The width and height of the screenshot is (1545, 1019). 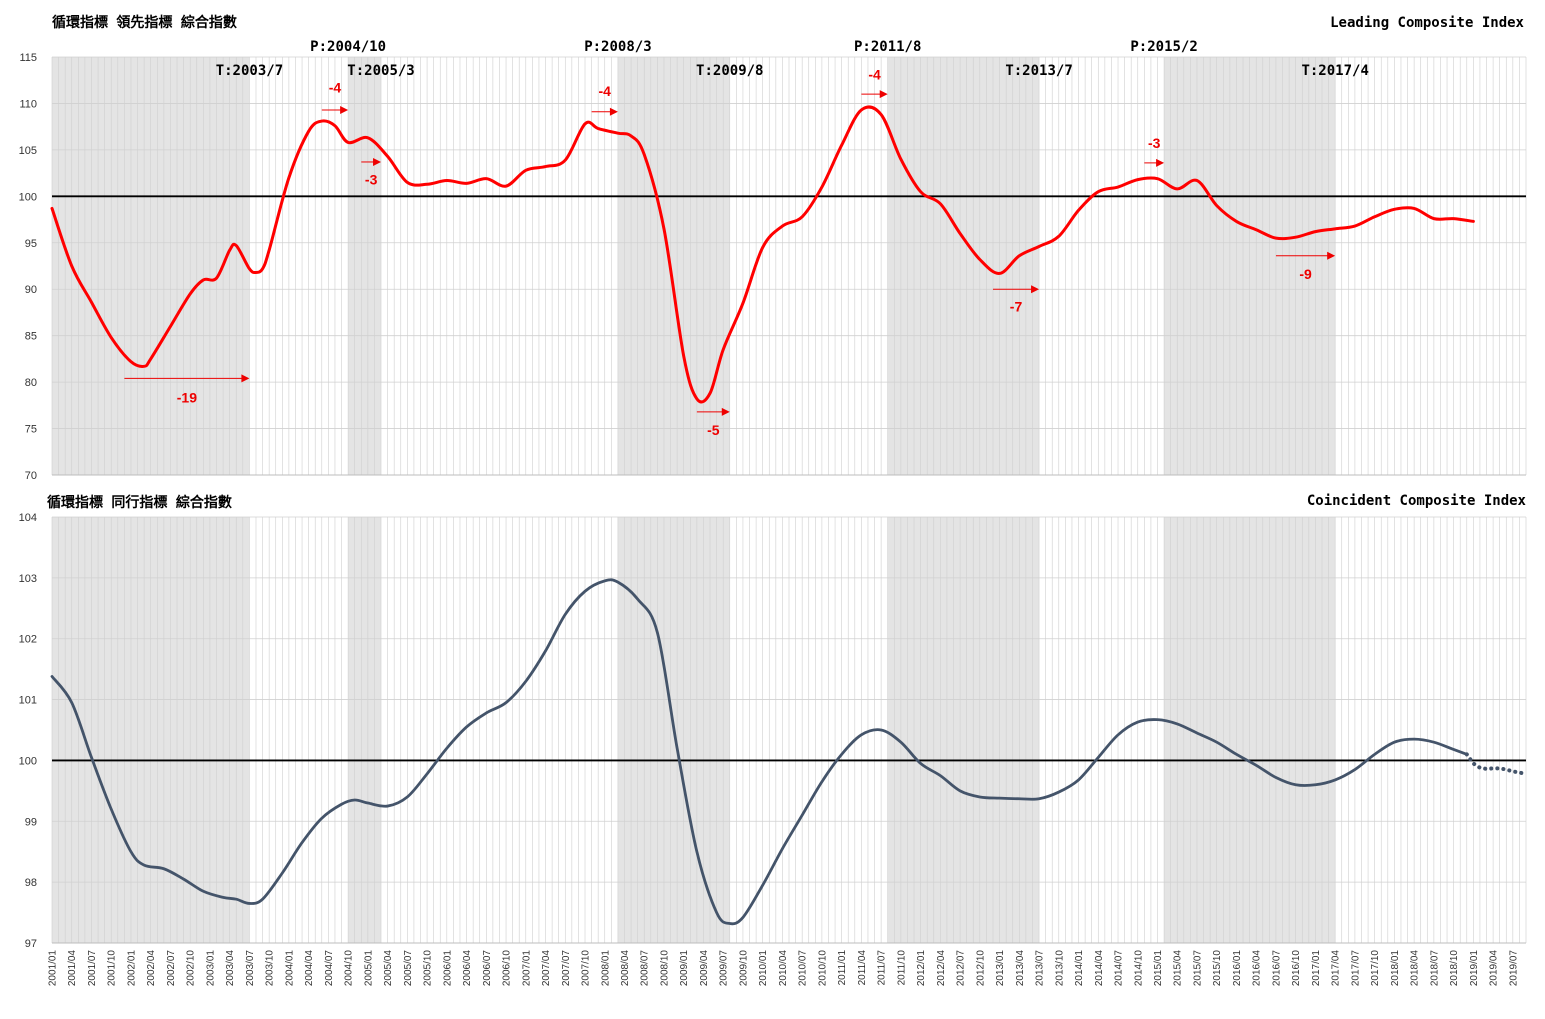 What do you see at coordinates (31, 476) in the screenshot?
I see `y-tick-label: 70` at bounding box center [31, 476].